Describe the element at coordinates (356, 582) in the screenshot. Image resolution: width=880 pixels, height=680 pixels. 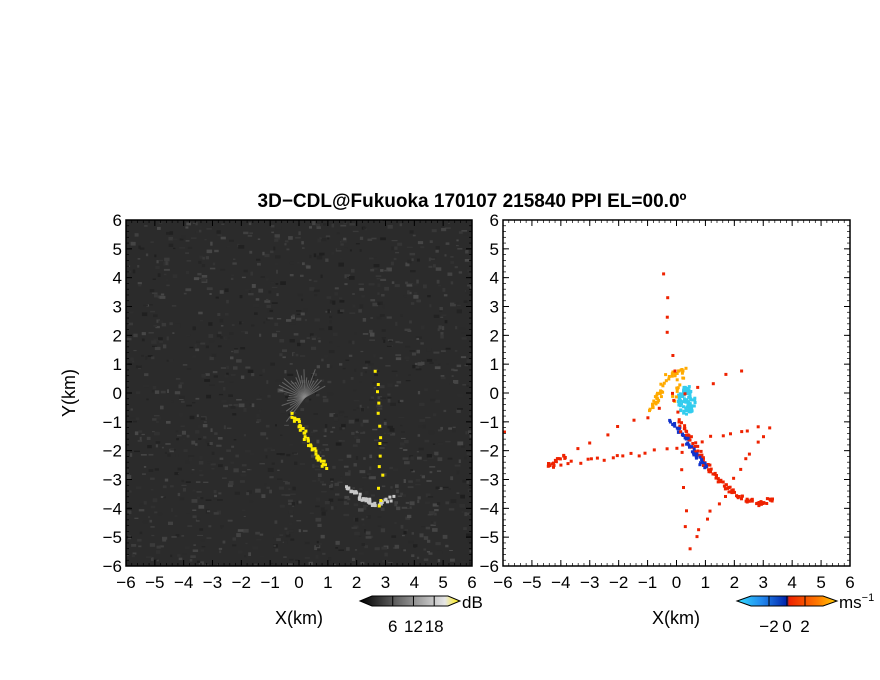
I see `x-tick-label: 2` at that location.